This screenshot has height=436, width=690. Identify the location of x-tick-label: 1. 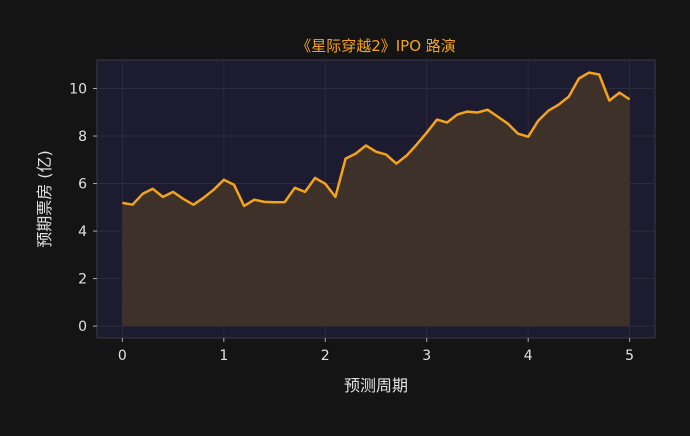
(223, 356).